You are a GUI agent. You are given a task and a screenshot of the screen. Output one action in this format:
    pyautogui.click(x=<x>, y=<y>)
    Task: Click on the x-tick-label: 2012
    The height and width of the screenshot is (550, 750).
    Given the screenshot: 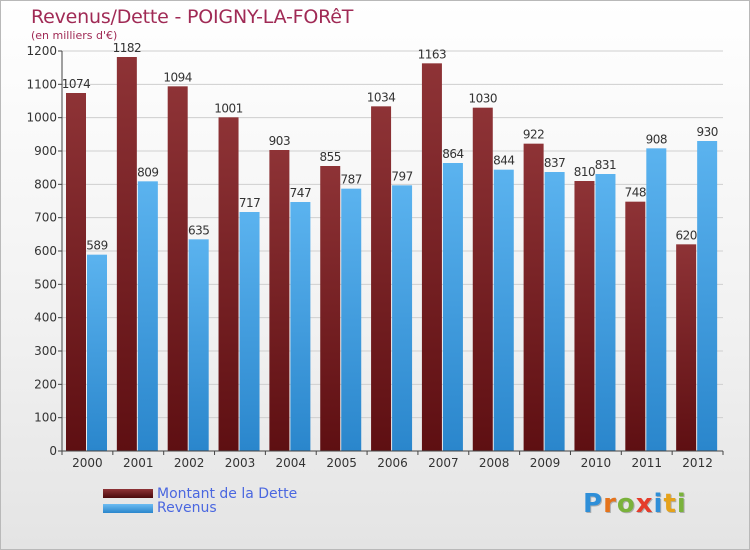 What is the action you would take?
    pyautogui.click(x=697, y=463)
    